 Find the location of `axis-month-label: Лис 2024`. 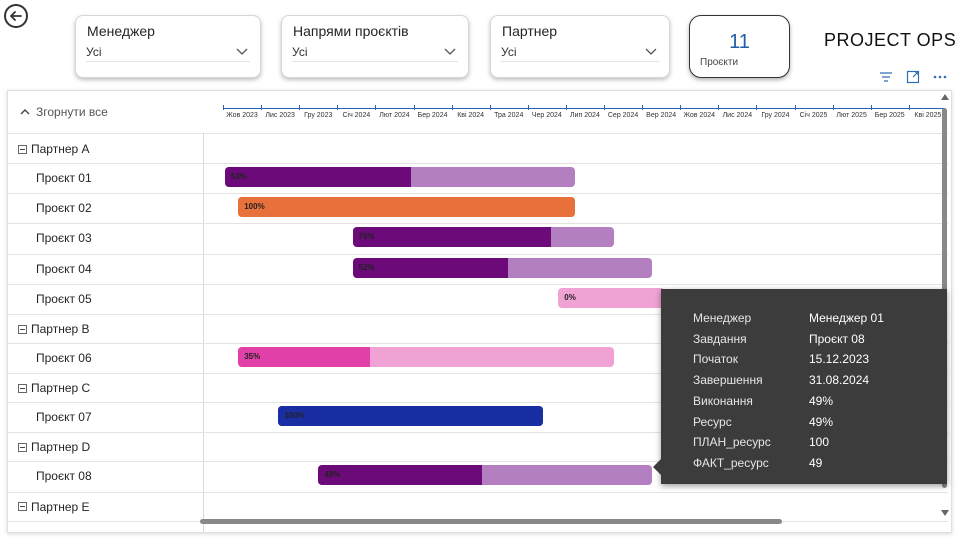

axis-month-label: Лис 2024 is located at coordinates (737, 115).